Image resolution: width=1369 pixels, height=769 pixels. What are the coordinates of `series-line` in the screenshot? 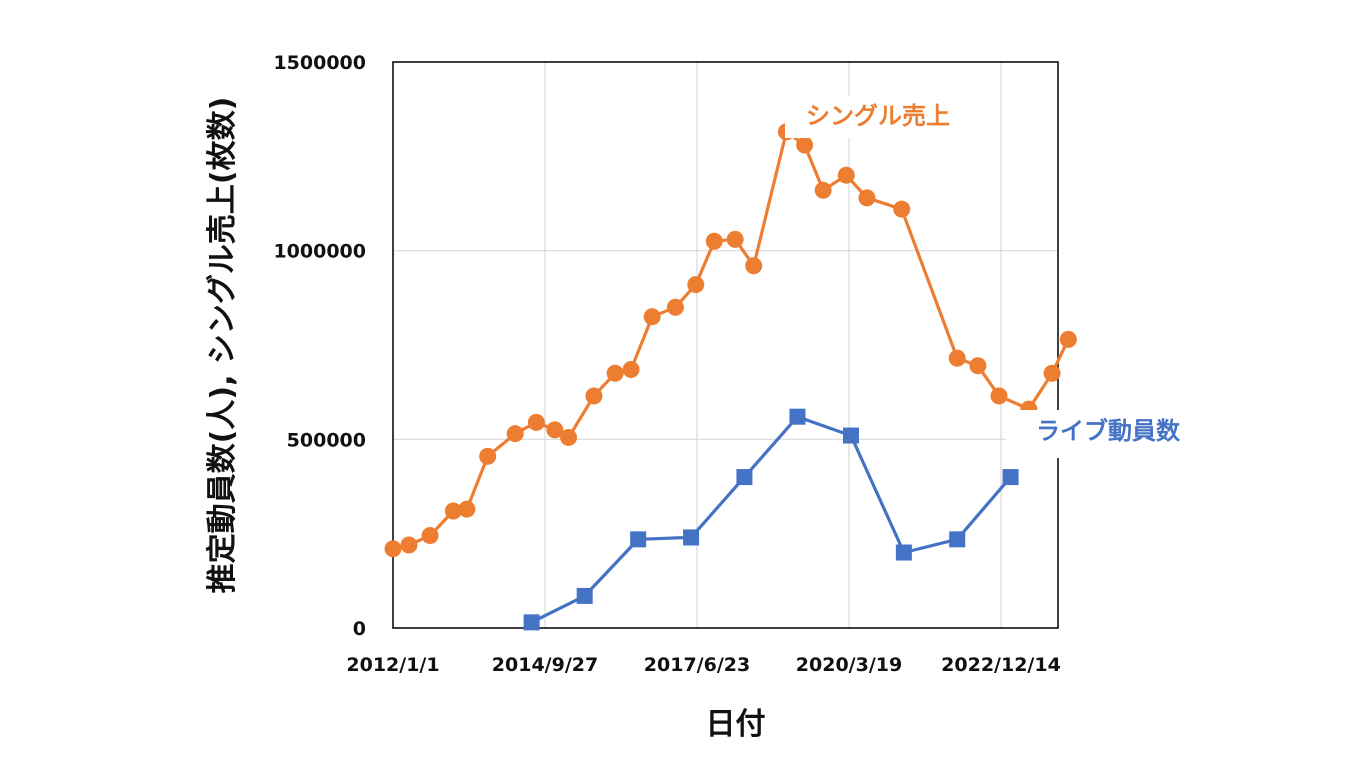 It's located at (771, 519).